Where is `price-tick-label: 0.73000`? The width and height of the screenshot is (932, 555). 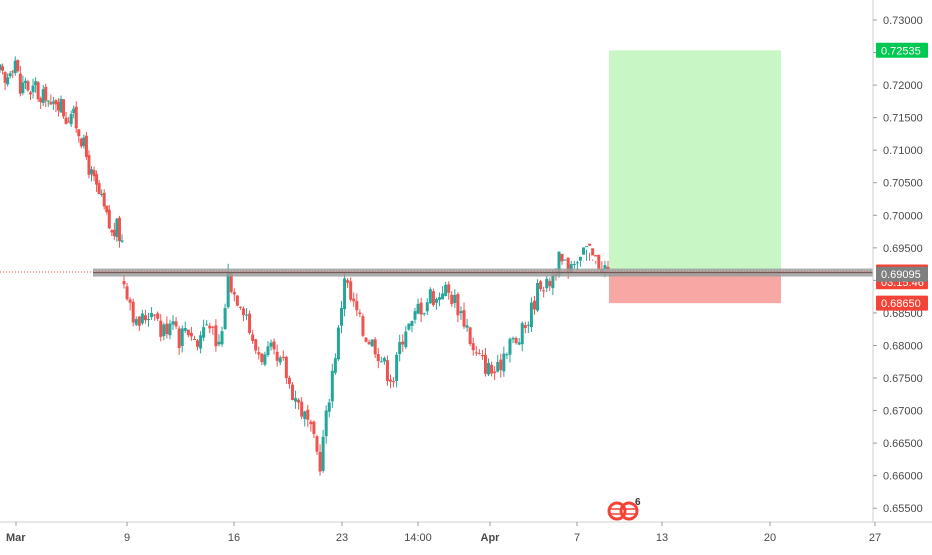
price-tick-label: 0.73000 is located at coordinates (903, 21).